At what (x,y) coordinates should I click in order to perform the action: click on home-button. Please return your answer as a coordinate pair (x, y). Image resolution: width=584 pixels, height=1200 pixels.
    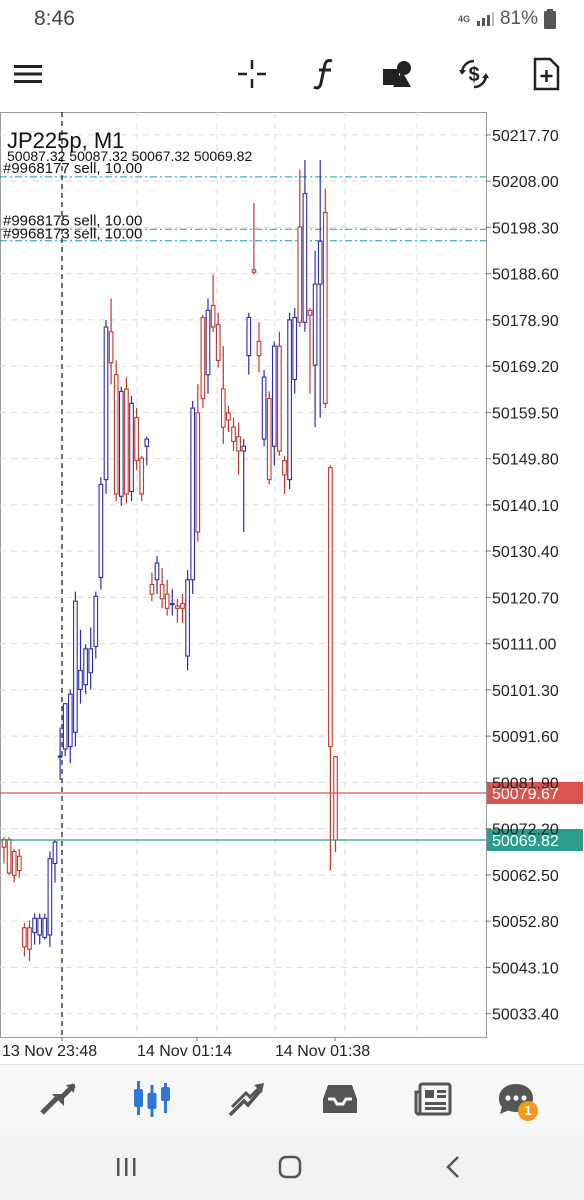
    Looking at the image, I should click on (290, 1167).